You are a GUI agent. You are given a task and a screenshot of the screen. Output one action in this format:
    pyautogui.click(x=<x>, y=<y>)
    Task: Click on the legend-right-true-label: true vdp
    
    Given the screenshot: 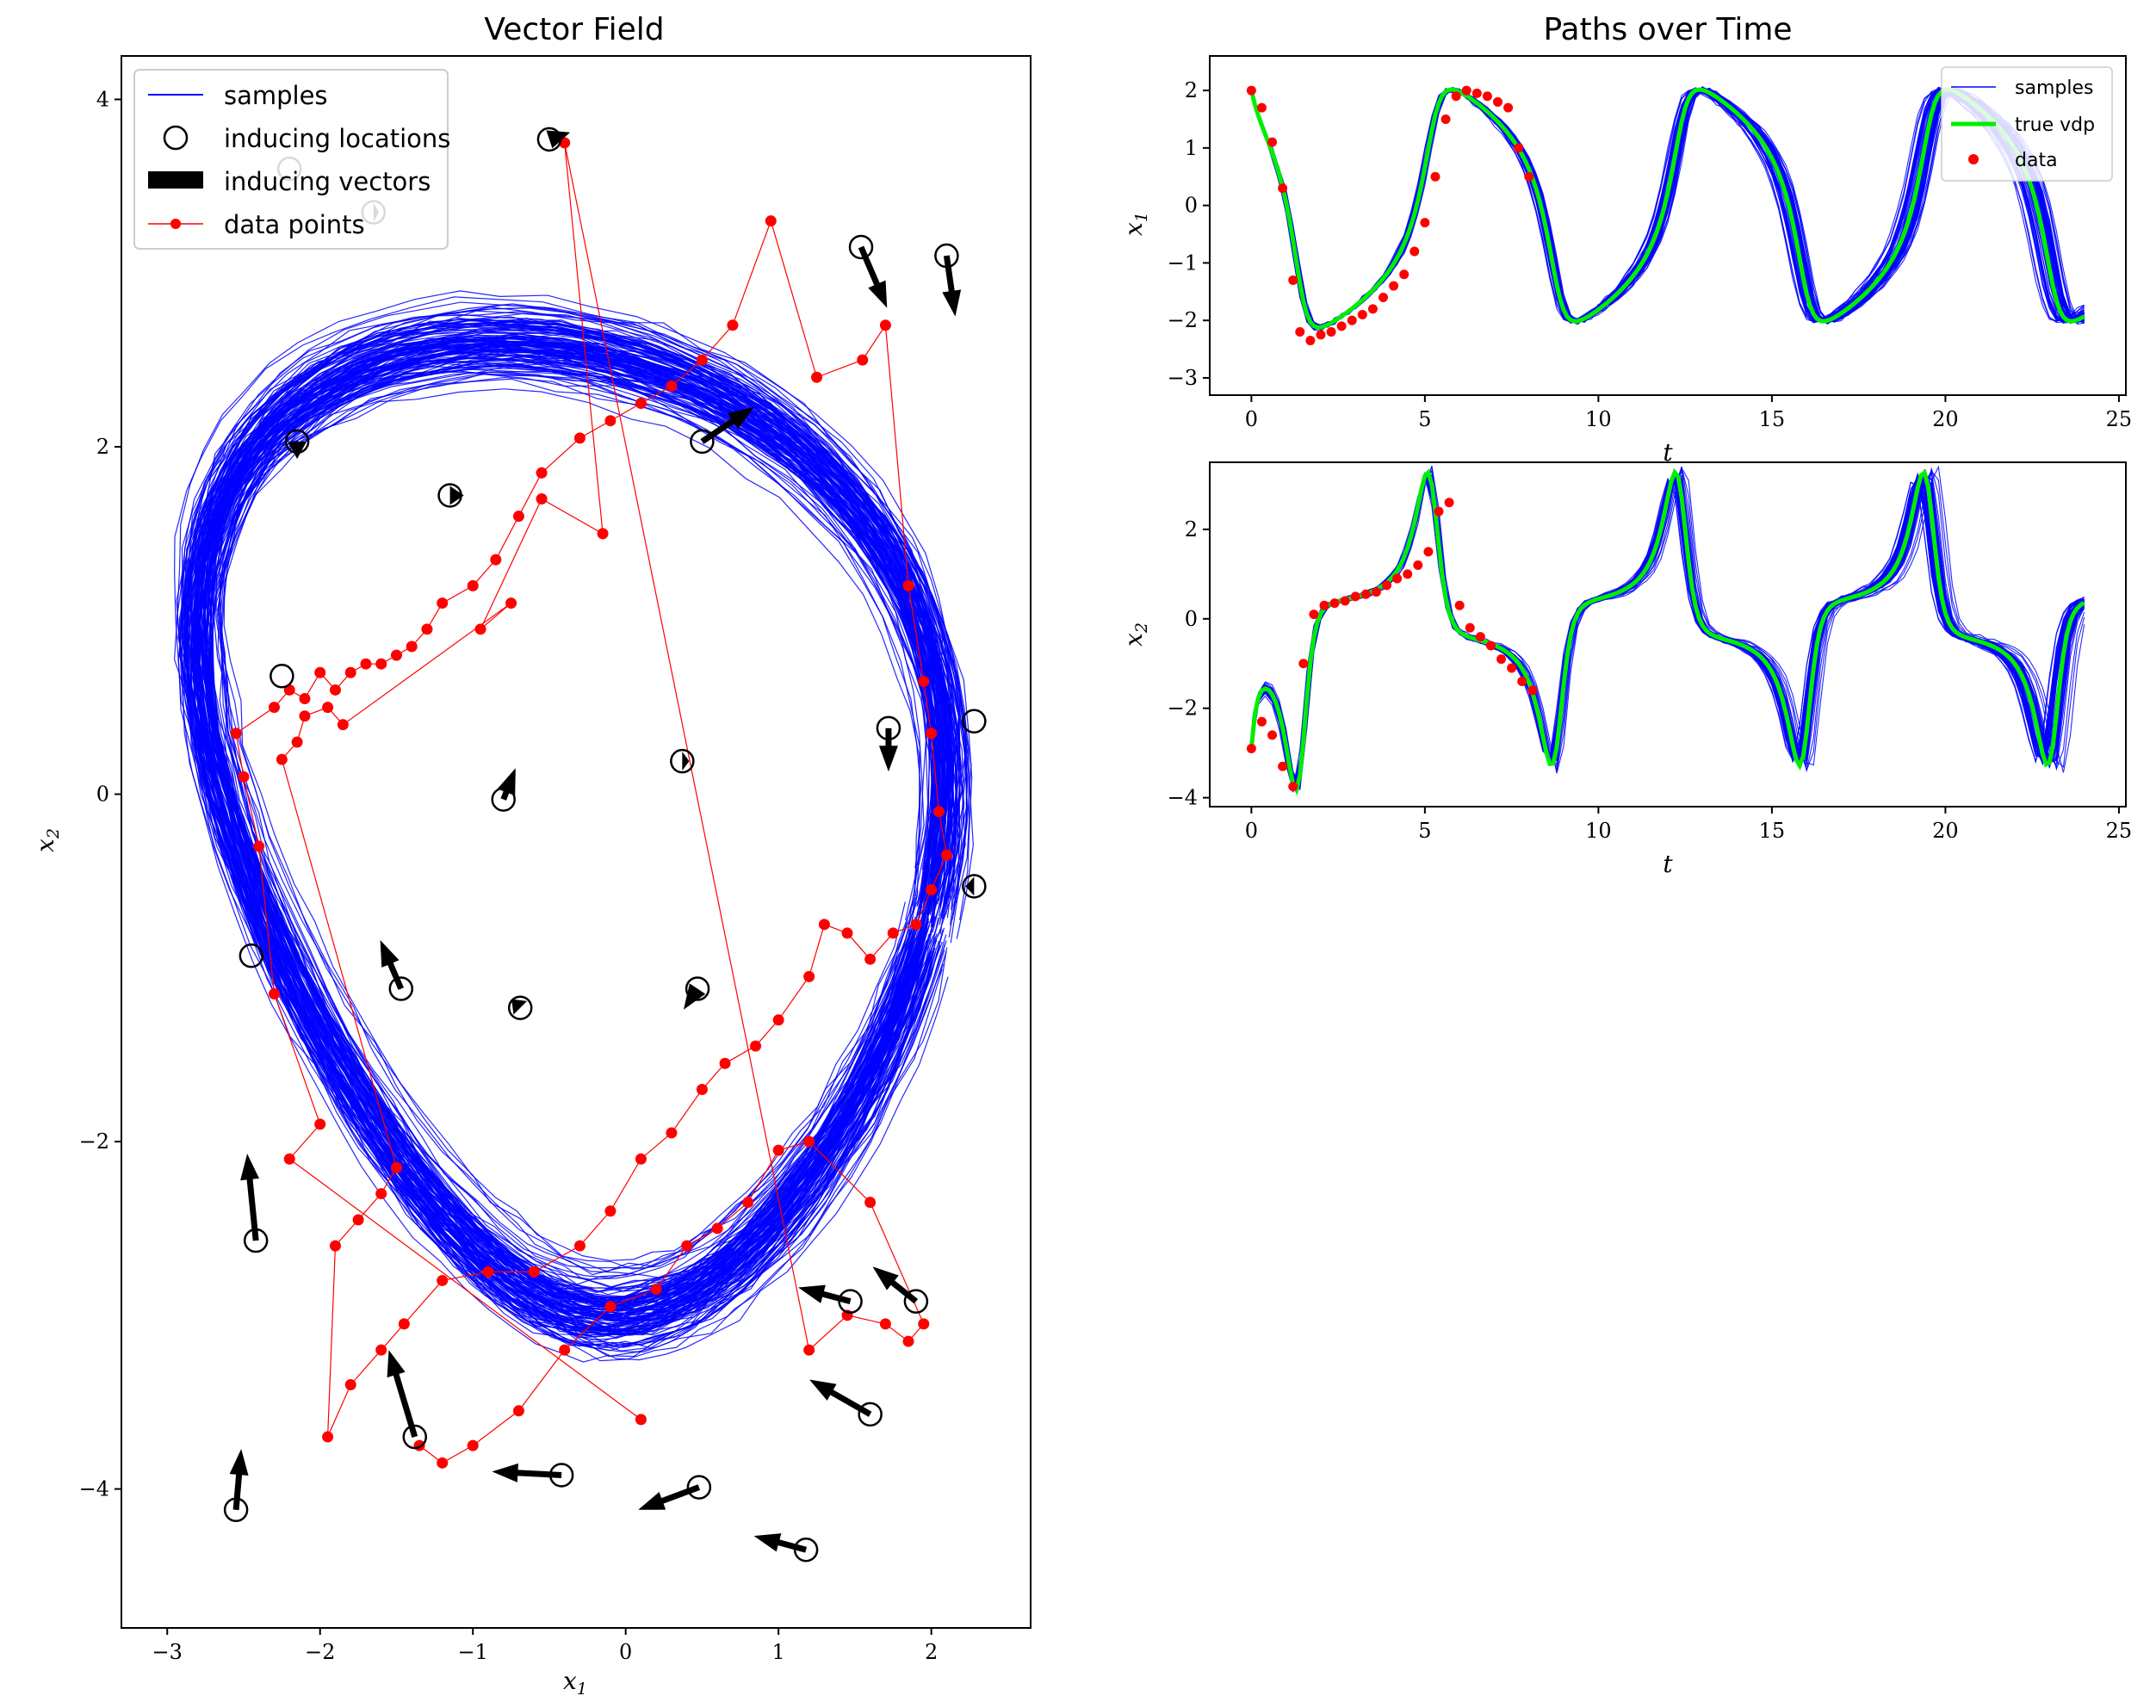 What is the action you would take?
    pyautogui.click(x=2055, y=125)
    